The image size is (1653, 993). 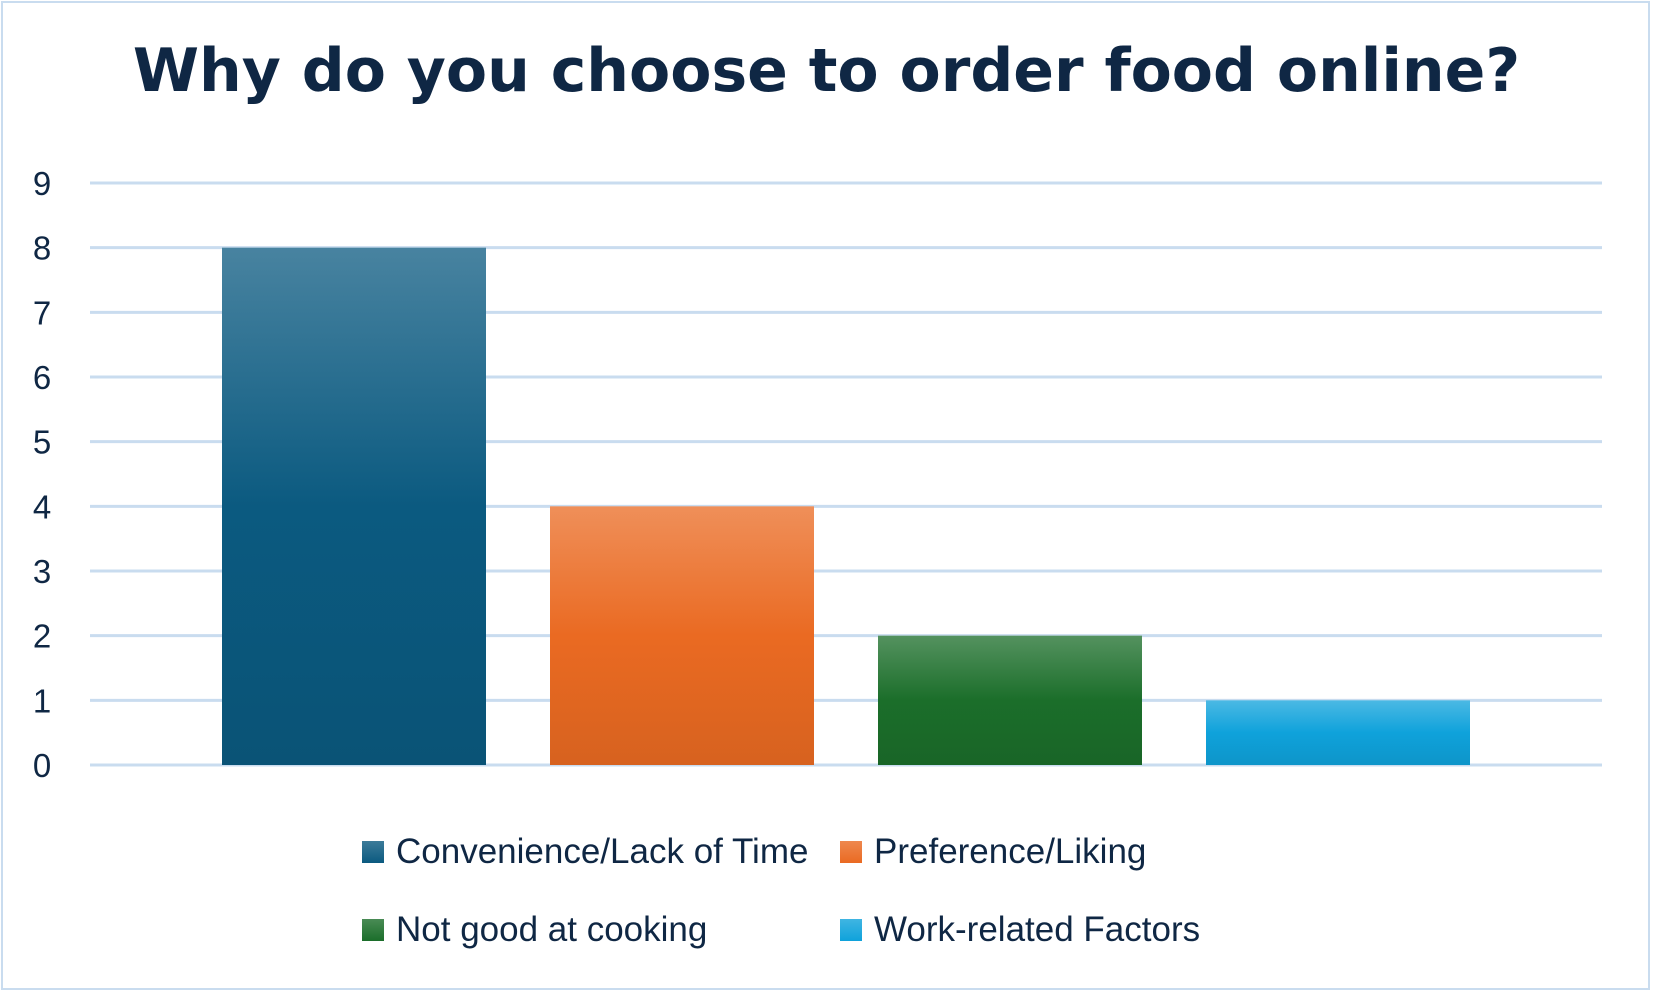 I want to click on y-tick-label: 5, so click(x=42, y=442).